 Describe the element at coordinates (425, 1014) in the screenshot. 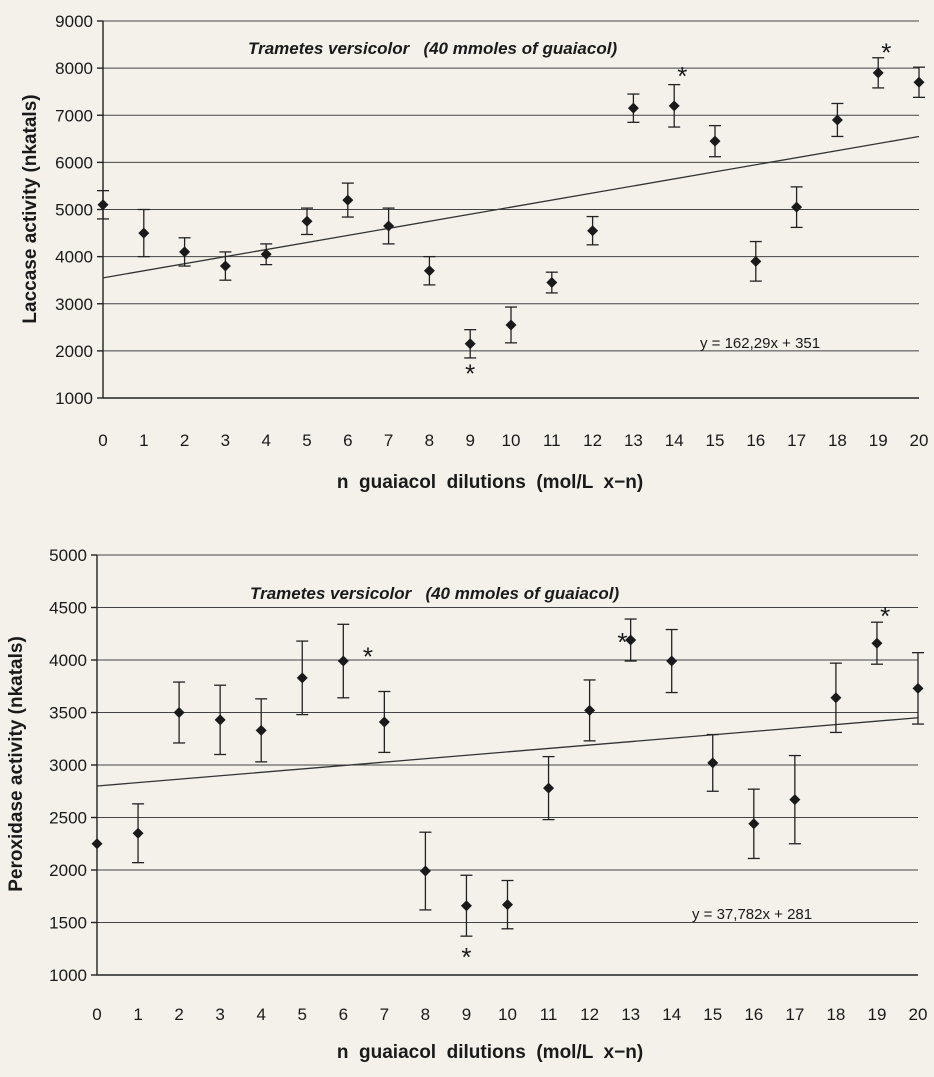

I see `peroxidase-x-tick-label: 8` at that location.